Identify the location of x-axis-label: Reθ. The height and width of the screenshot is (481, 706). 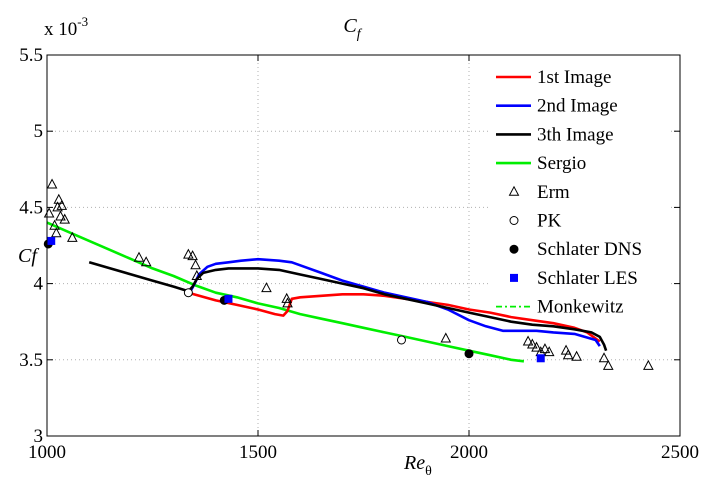
(417, 465).